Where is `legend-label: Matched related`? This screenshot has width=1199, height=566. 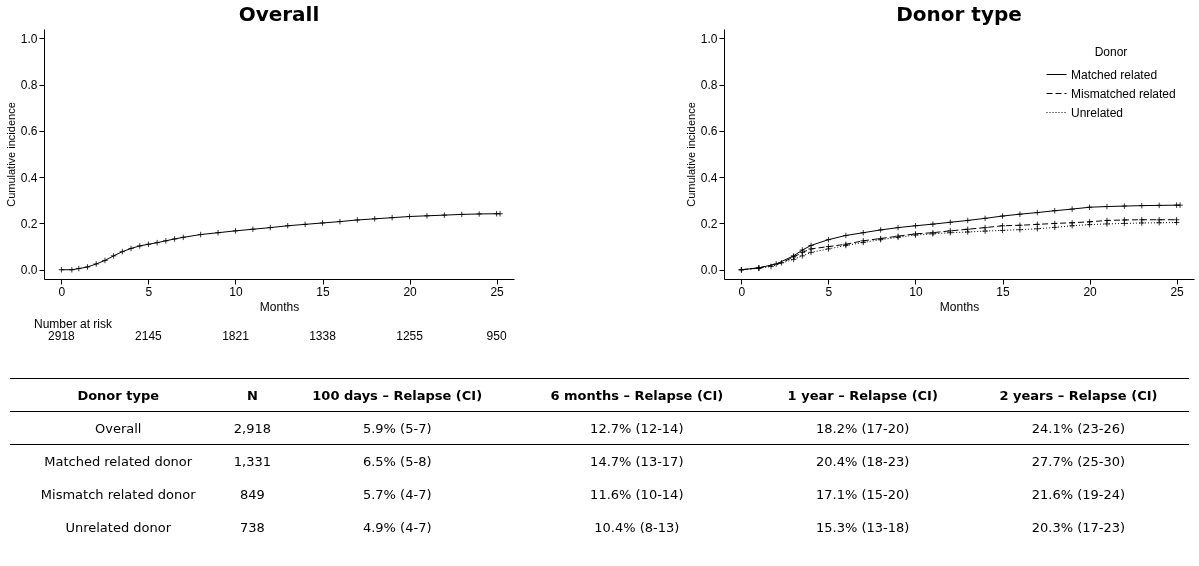
legend-label: Matched related is located at coordinates (1114, 74).